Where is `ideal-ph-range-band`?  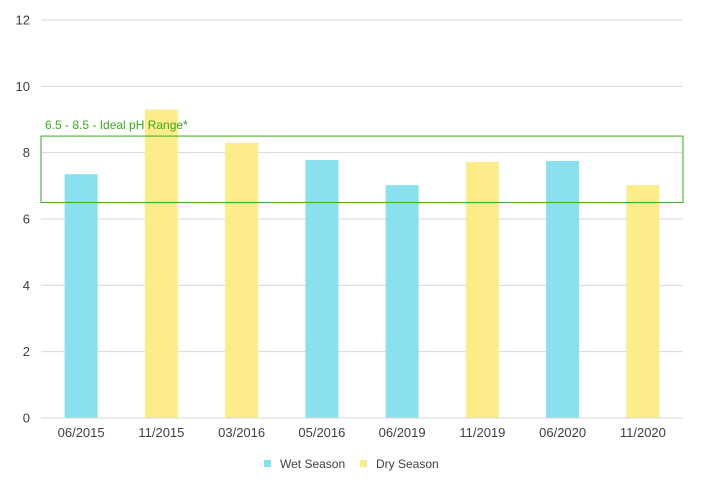
ideal-ph-range-band is located at coordinates (362, 169).